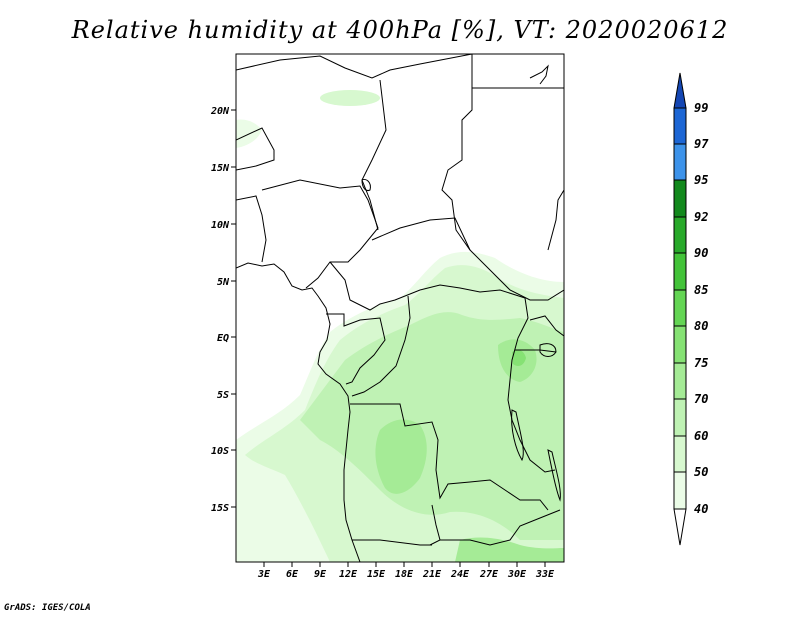 This screenshot has height=618, width=800. What do you see at coordinates (220, 111) in the screenshot?
I see `lat-label-20n: 20N` at bounding box center [220, 111].